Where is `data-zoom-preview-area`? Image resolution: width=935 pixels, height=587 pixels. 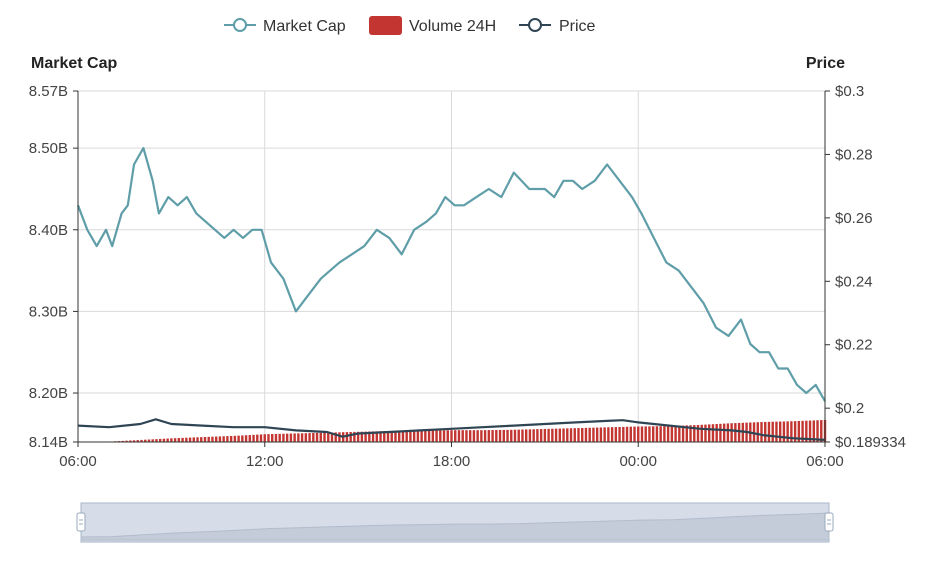 data-zoom-preview-area is located at coordinates (455, 526).